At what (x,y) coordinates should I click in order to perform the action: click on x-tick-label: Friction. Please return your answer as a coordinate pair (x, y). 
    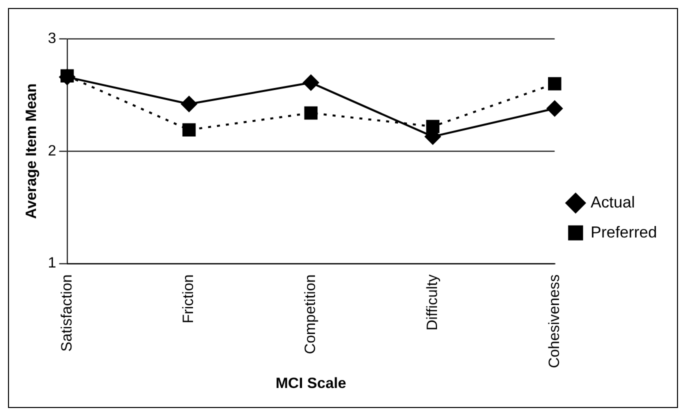
    Looking at the image, I should click on (189, 299).